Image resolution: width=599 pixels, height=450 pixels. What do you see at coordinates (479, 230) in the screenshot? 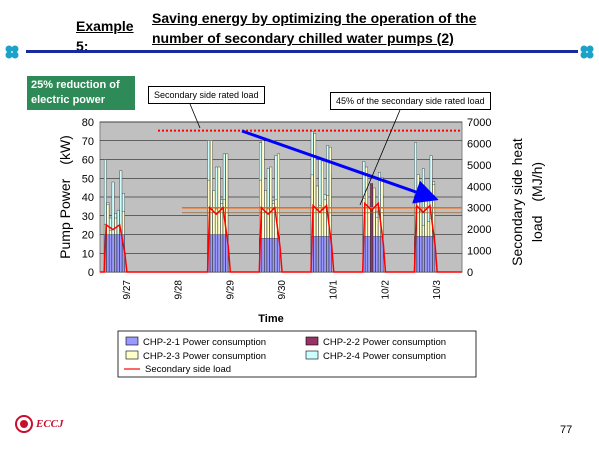
I see `y2-tick-label: 2000` at bounding box center [479, 230].